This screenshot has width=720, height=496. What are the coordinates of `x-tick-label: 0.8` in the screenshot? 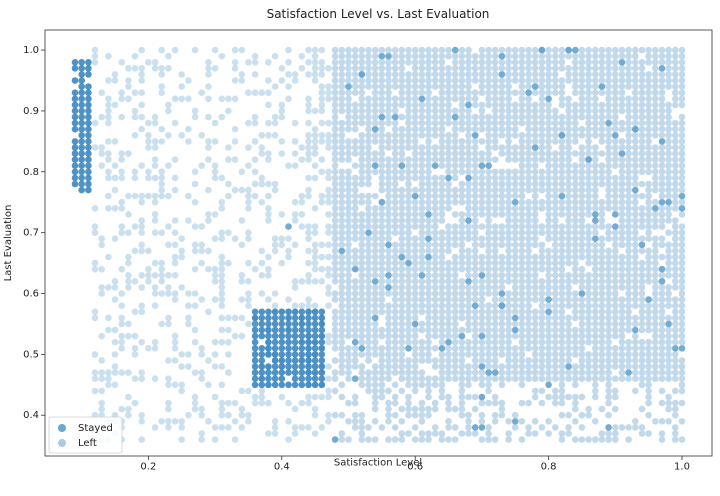 It's located at (549, 466).